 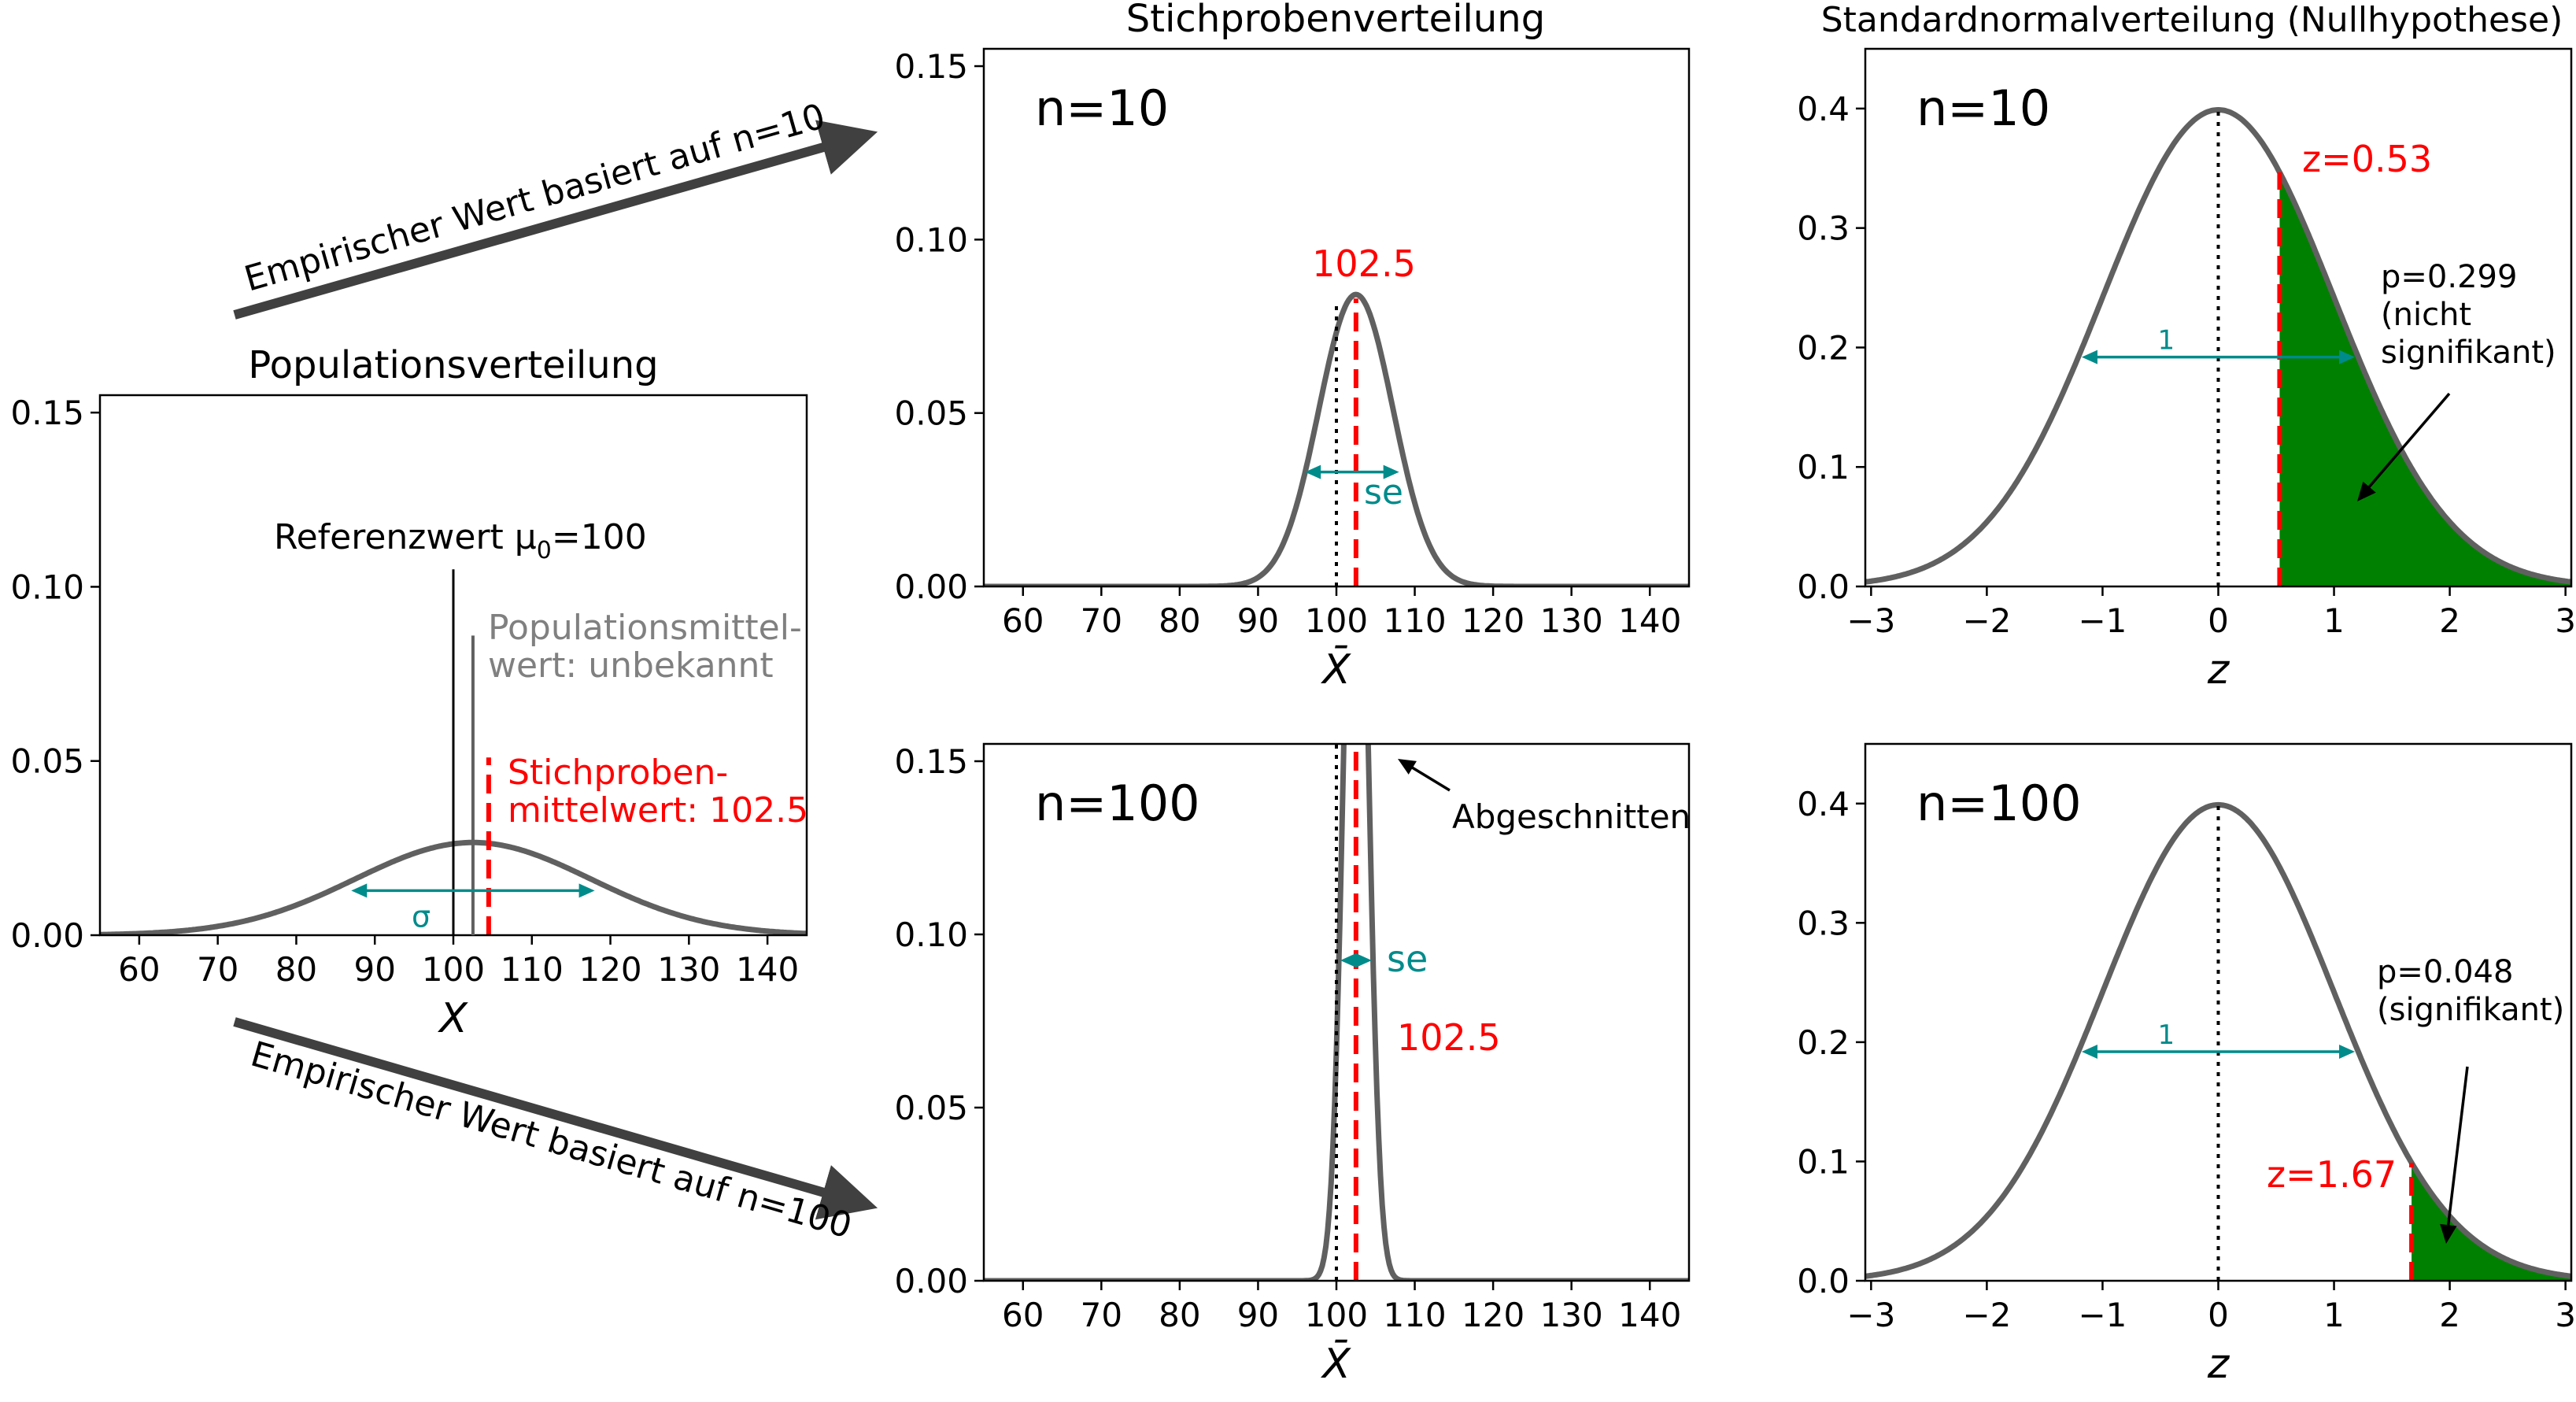 I want to click on p-value-label-2: signifikant), so click(x=2468, y=353).